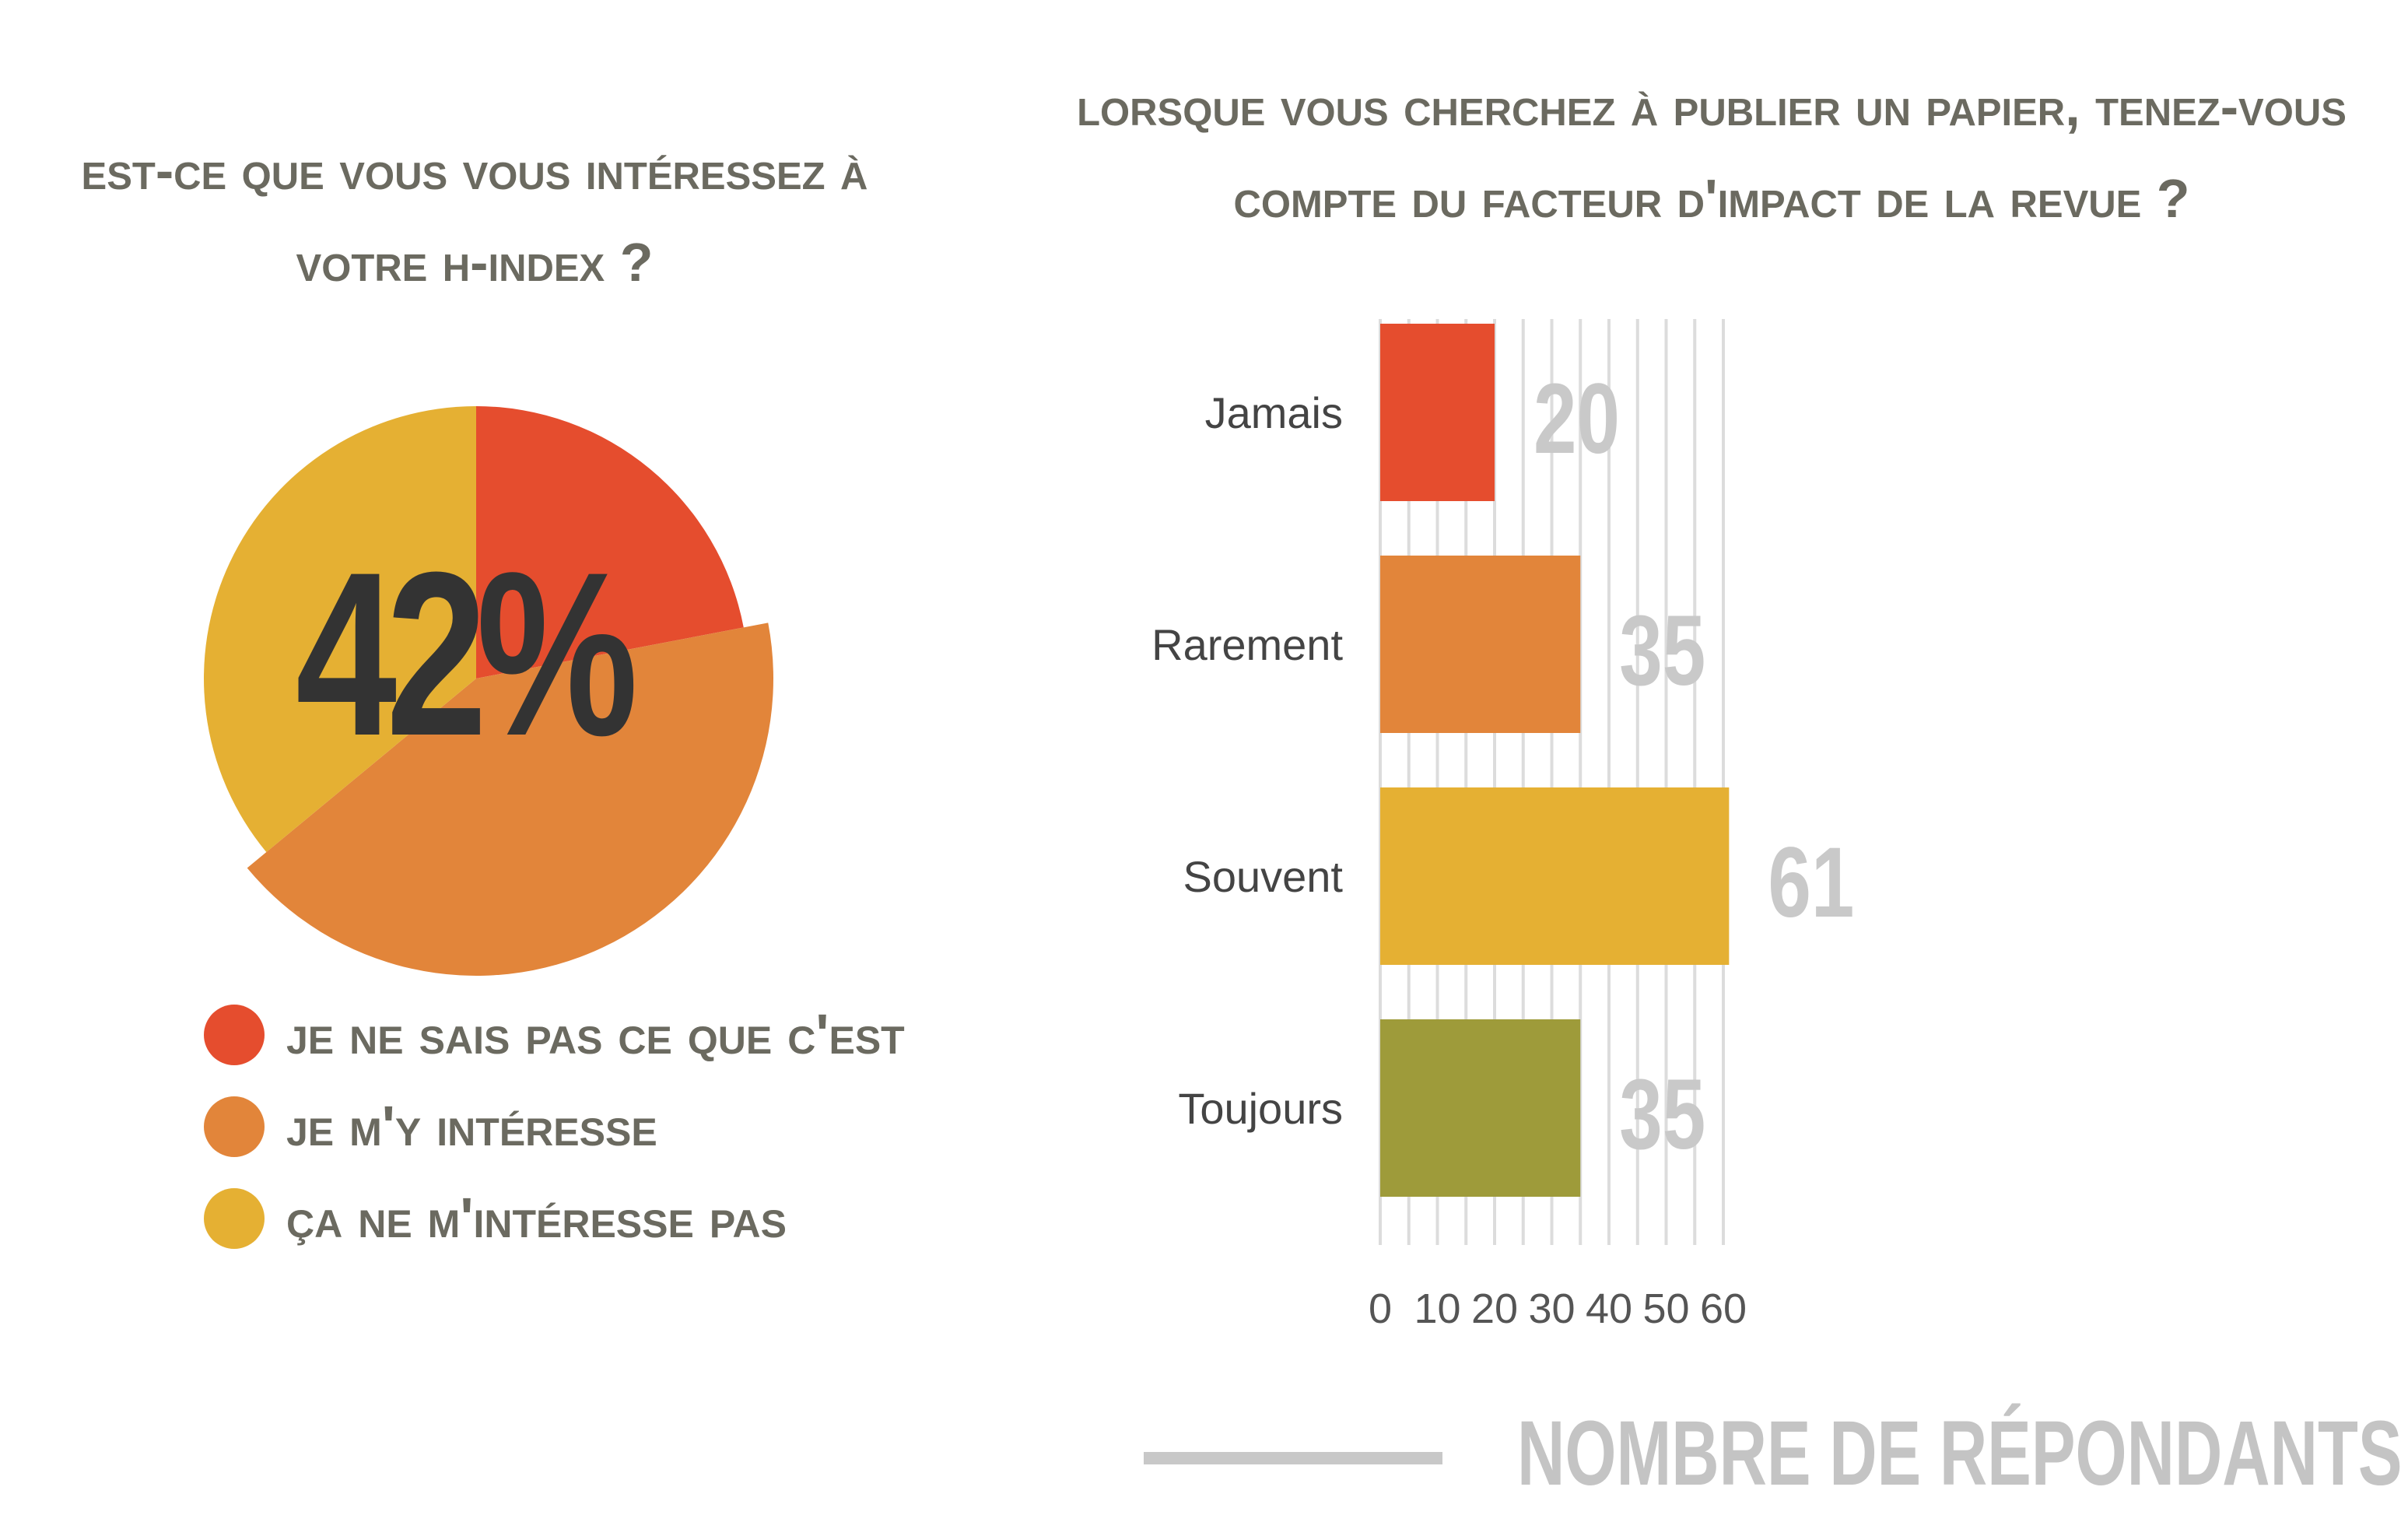 This screenshot has height=1522, width=2408. What do you see at coordinates (467, 653) in the screenshot?
I see `pie-center-percentage: 42%` at bounding box center [467, 653].